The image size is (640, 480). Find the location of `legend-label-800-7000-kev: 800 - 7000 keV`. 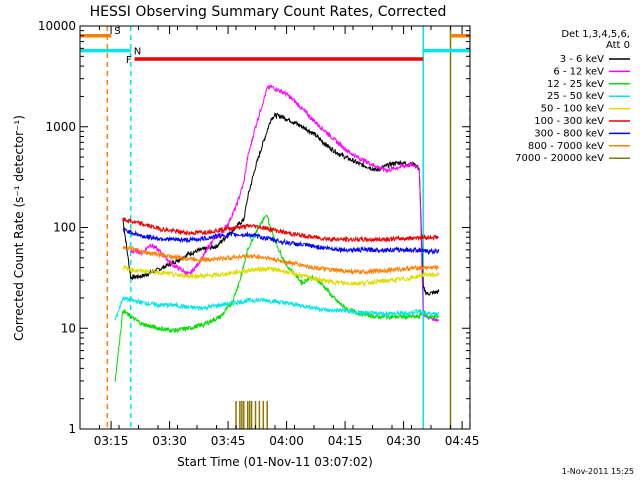

legend-label-800-7000-kev: 800 - 7000 keV is located at coordinates (566, 146).